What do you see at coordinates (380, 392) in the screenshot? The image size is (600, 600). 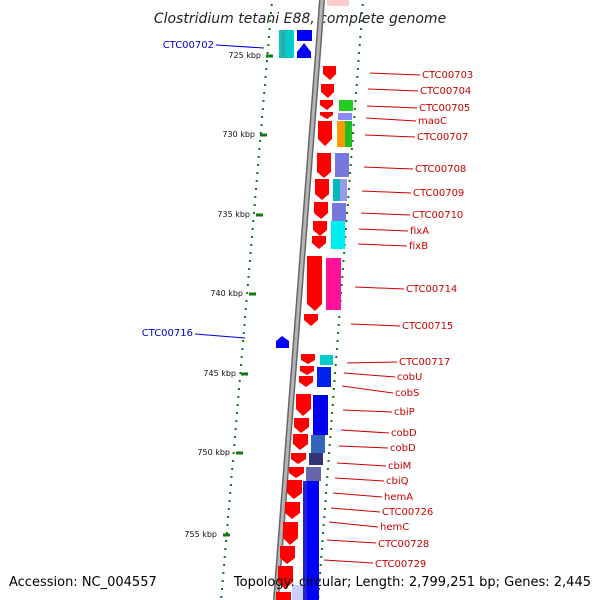 I see `gene-label-cobs: cobS` at bounding box center [380, 392].